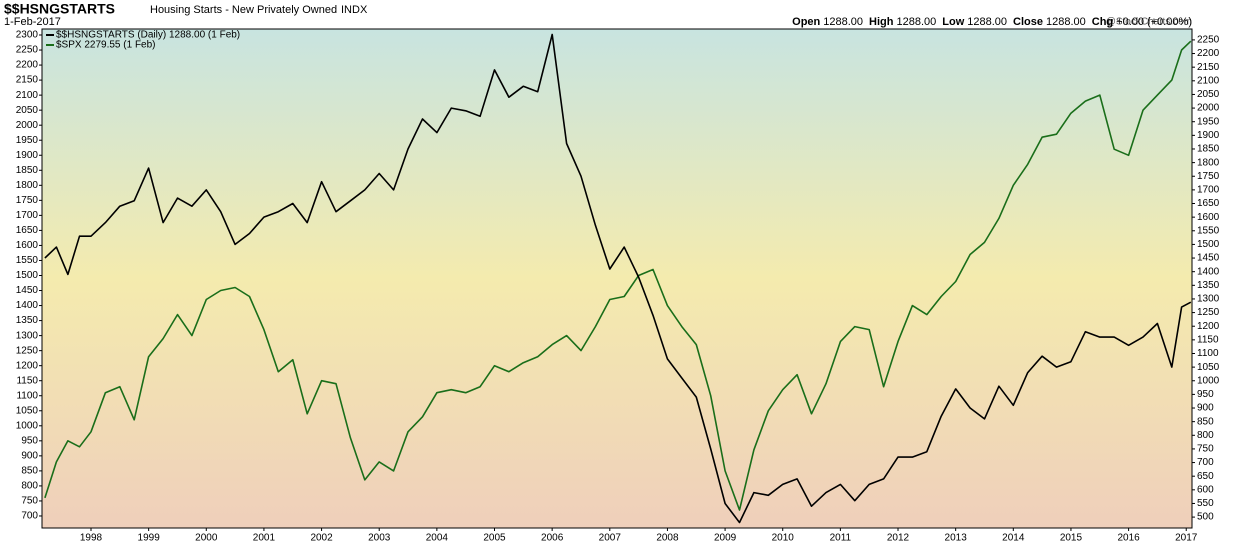  Describe the element at coordinates (1154, 22) in the screenshot. I see `quote-value: +0.00 (+0.00%)` at that location.